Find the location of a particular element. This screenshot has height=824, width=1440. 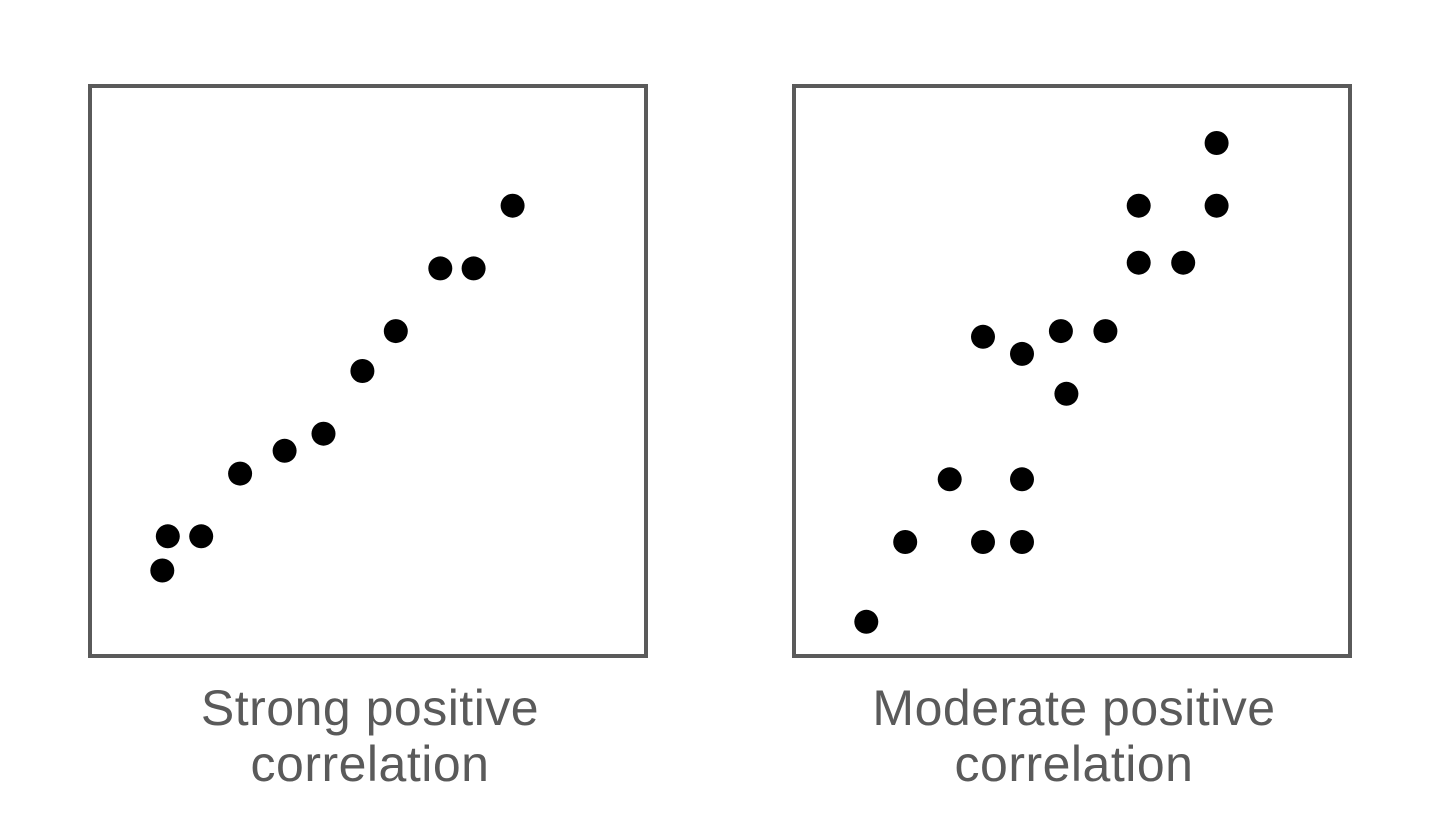

caption-strong: Strong positive correlation is located at coordinates (370, 736).